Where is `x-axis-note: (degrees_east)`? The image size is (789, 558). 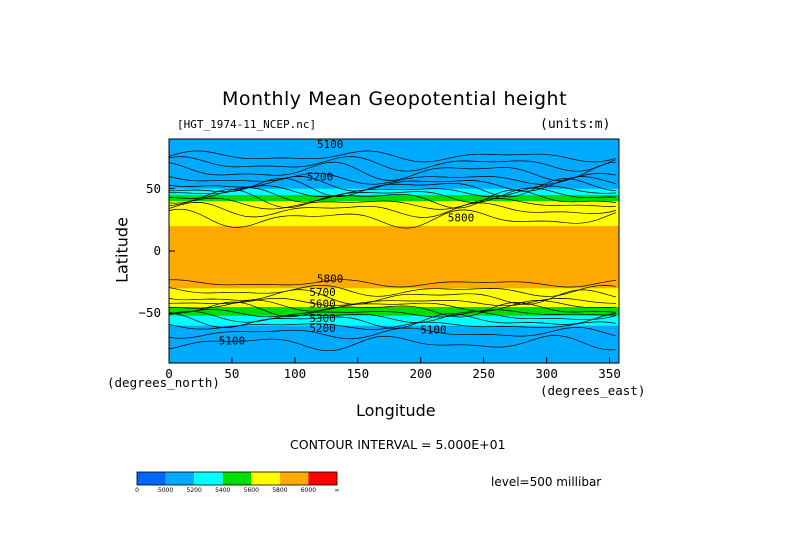
x-axis-note: (degrees_east) is located at coordinates (593, 390).